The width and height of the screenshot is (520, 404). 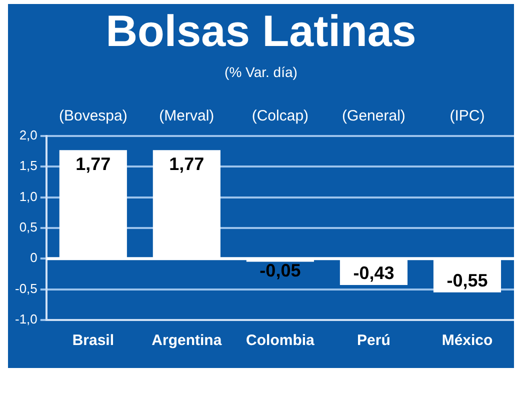 What do you see at coordinates (280, 270) in the screenshot?
I see `data-label: -0,05` at bounding box center [280, 270].